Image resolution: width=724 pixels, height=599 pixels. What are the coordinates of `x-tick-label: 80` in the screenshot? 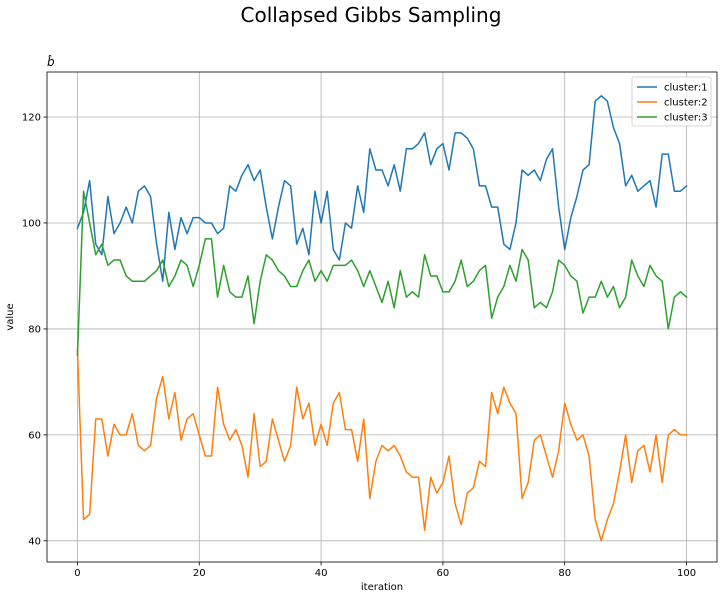 It's located at (564, 573).